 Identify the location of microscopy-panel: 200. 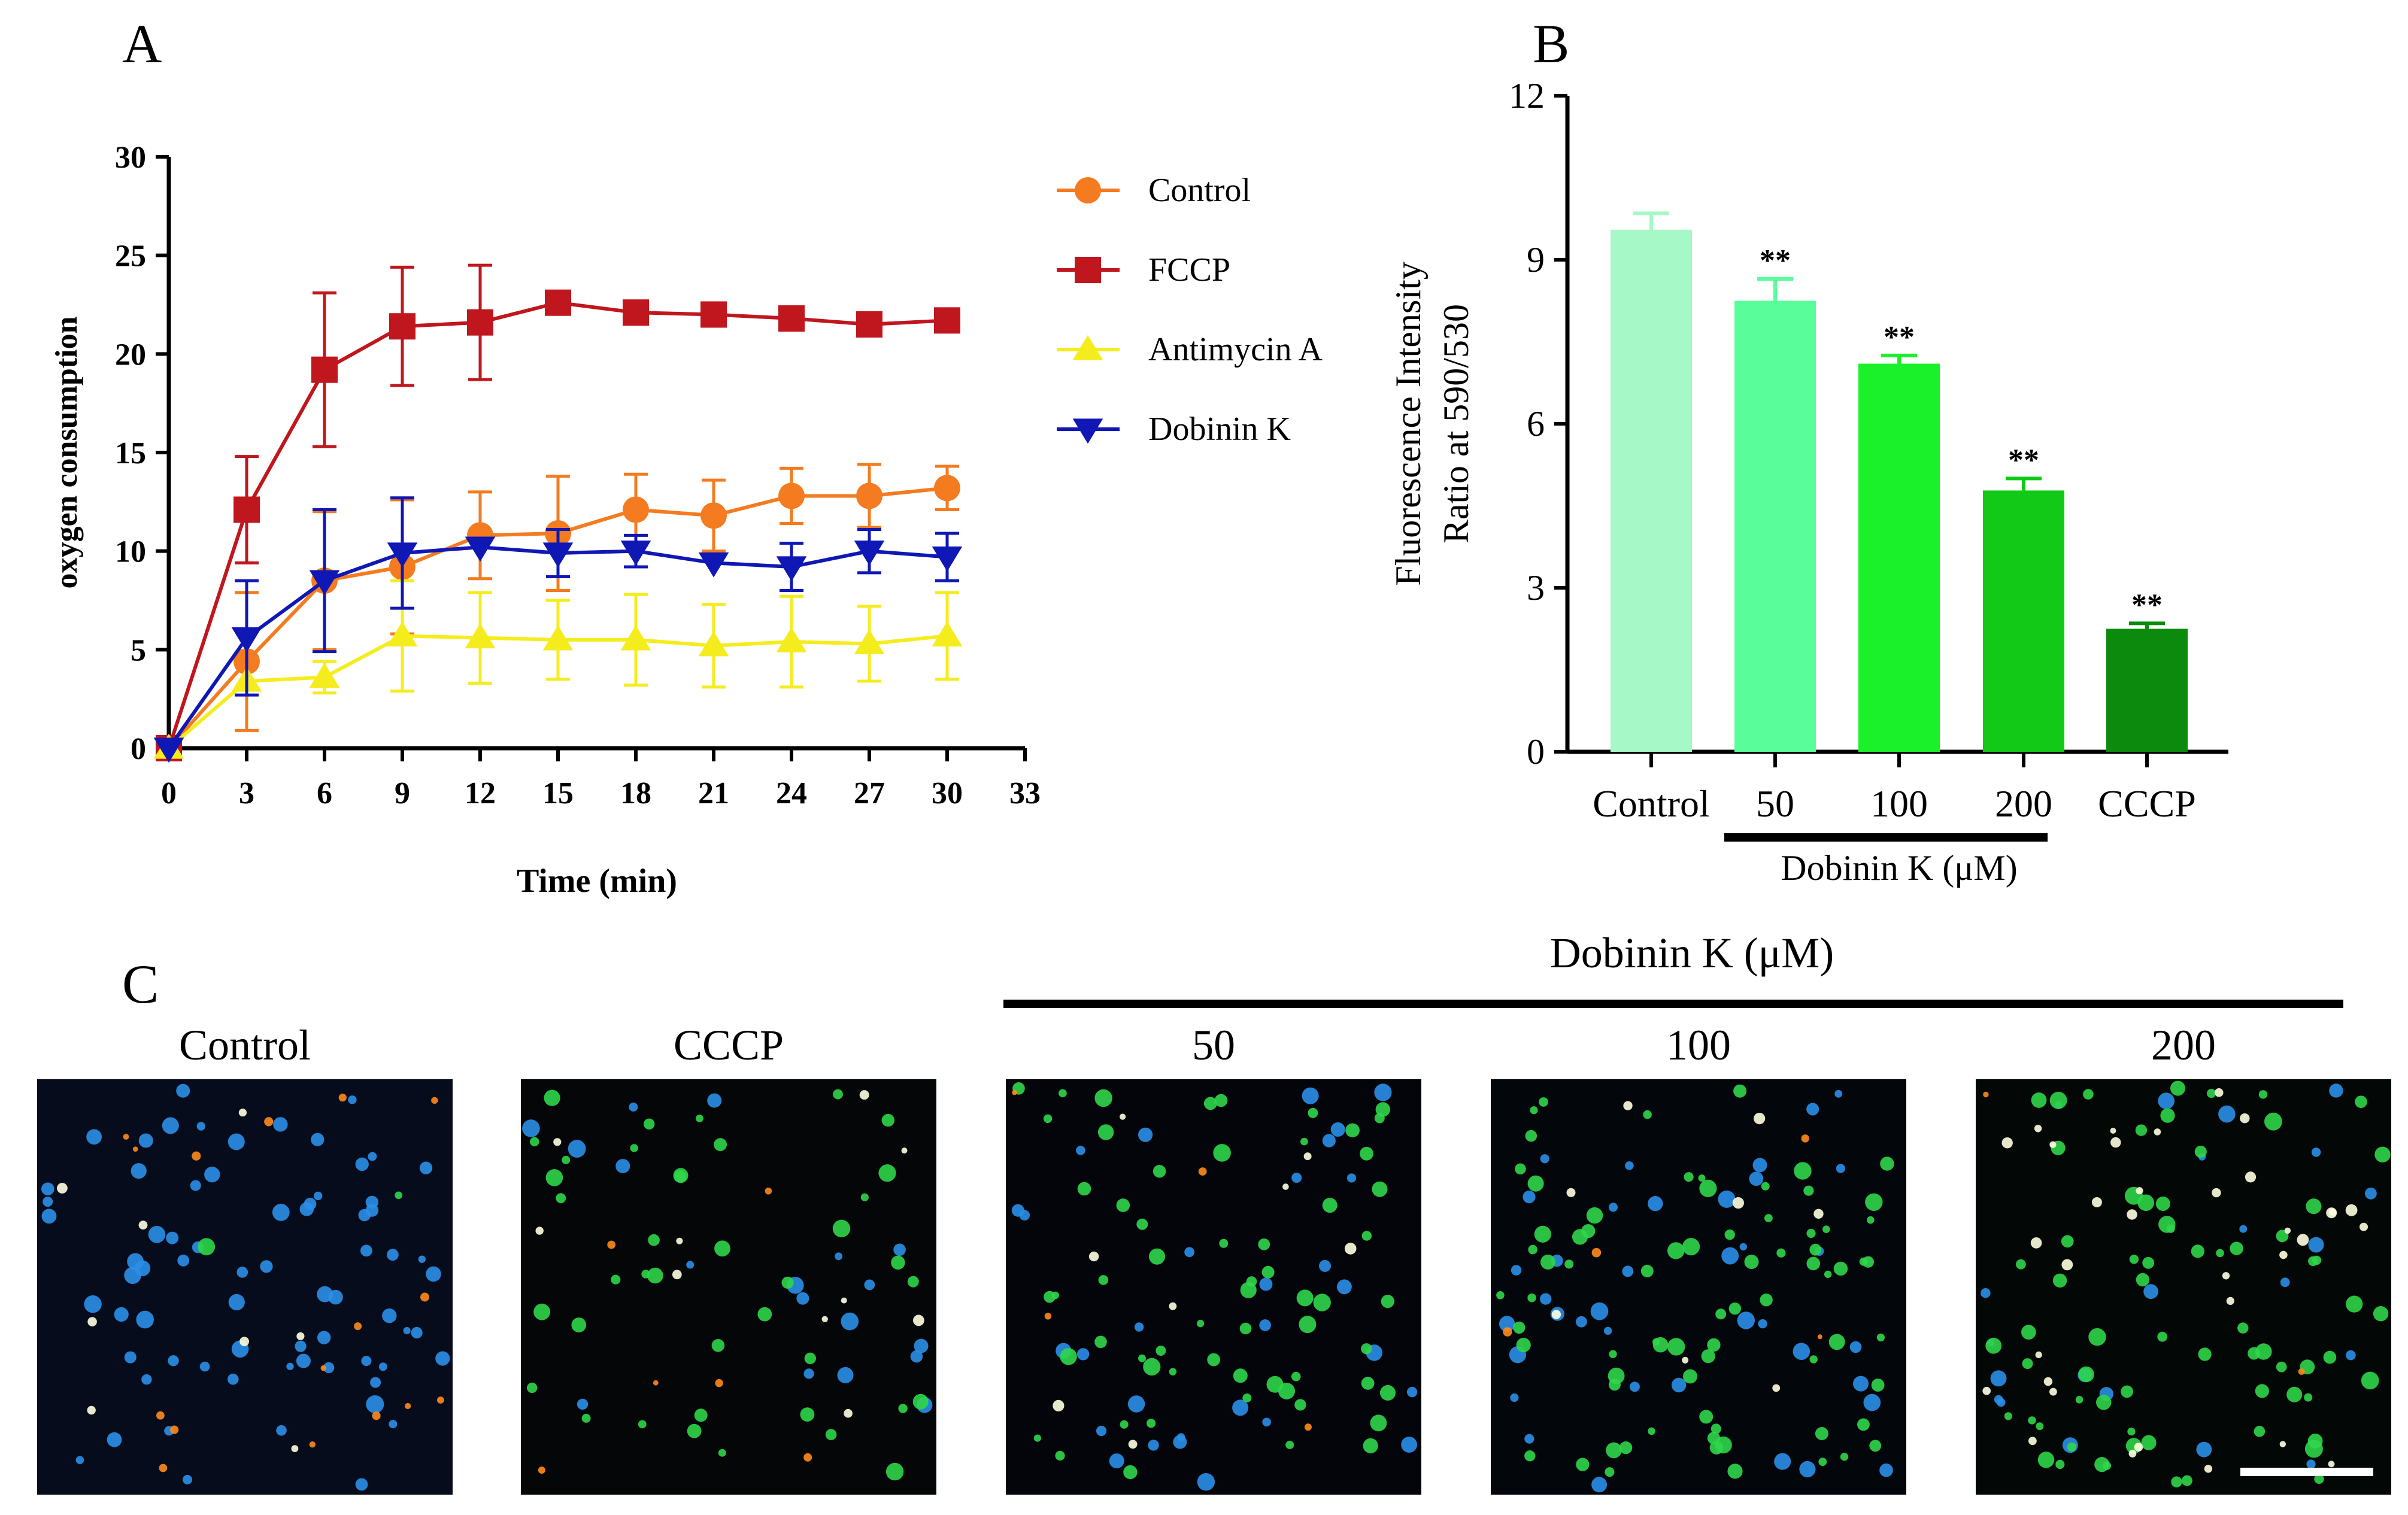
(2183, 1258).